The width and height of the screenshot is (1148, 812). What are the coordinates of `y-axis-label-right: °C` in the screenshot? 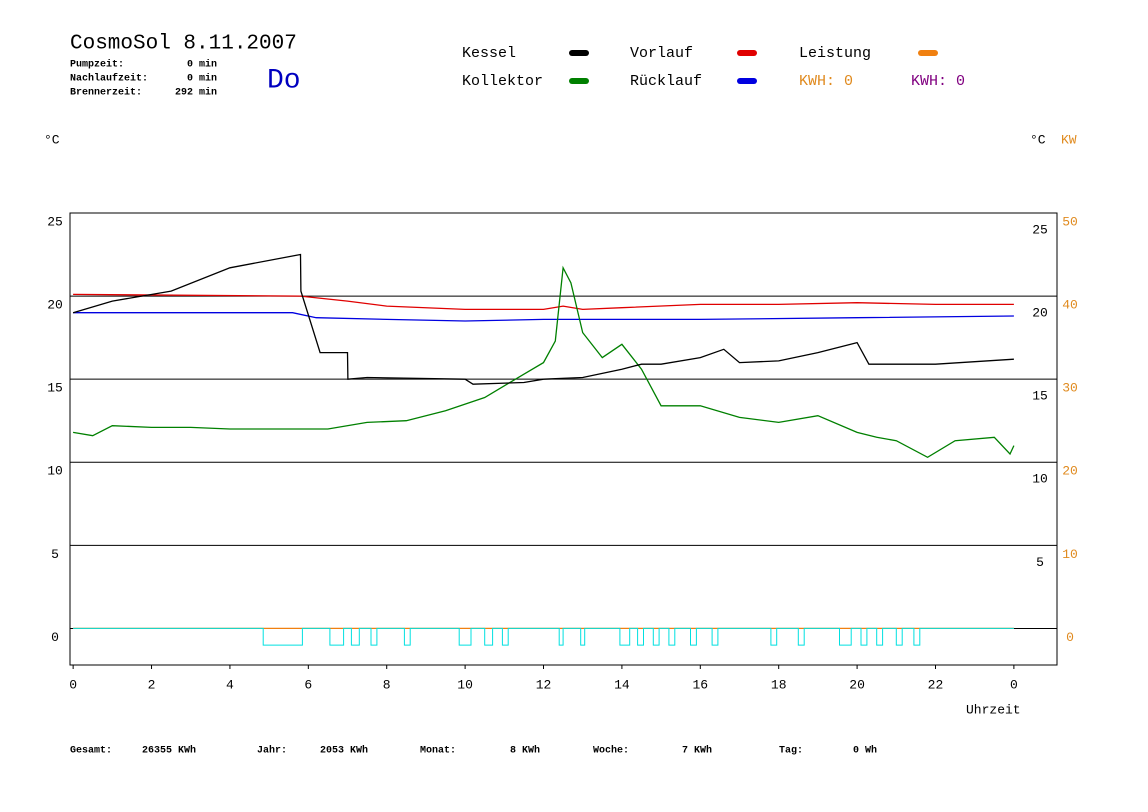 It's located at (1038, 139).